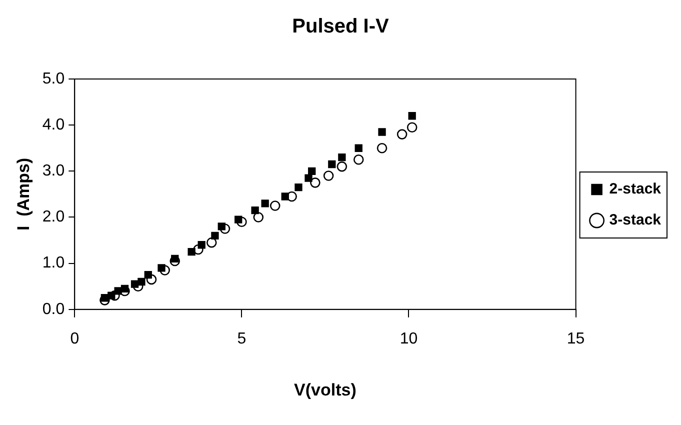 The height and width of the screenshot is (425, 681). Describe the element at coordinates (409, 339) in the screenshot. I see `x-tick-label: 10` at that location.